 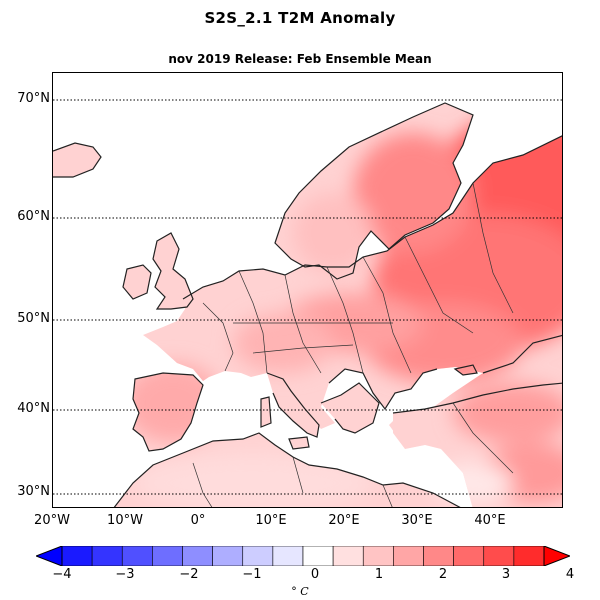 What do you see at coordinates (33, 318) in the screenshot?
I see `lat-label-50n: 50°N` at bounding box center [33, 318].